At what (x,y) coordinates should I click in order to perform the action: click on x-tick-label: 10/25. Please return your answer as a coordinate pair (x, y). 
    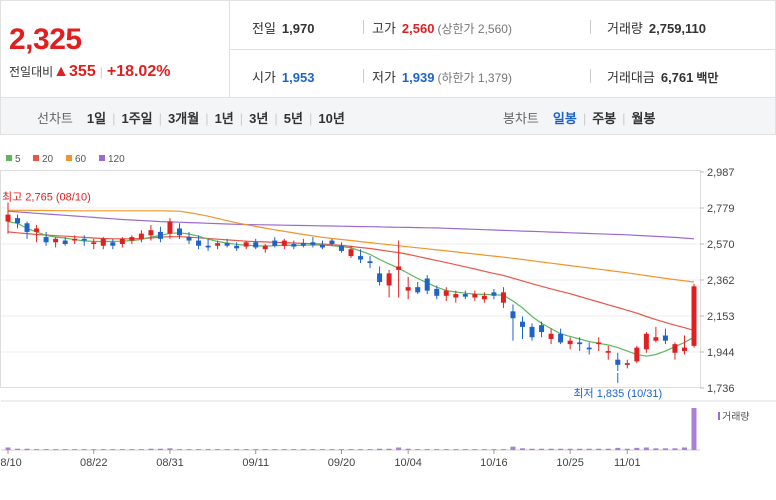
    Looking at the image, I should click on (570, 463).